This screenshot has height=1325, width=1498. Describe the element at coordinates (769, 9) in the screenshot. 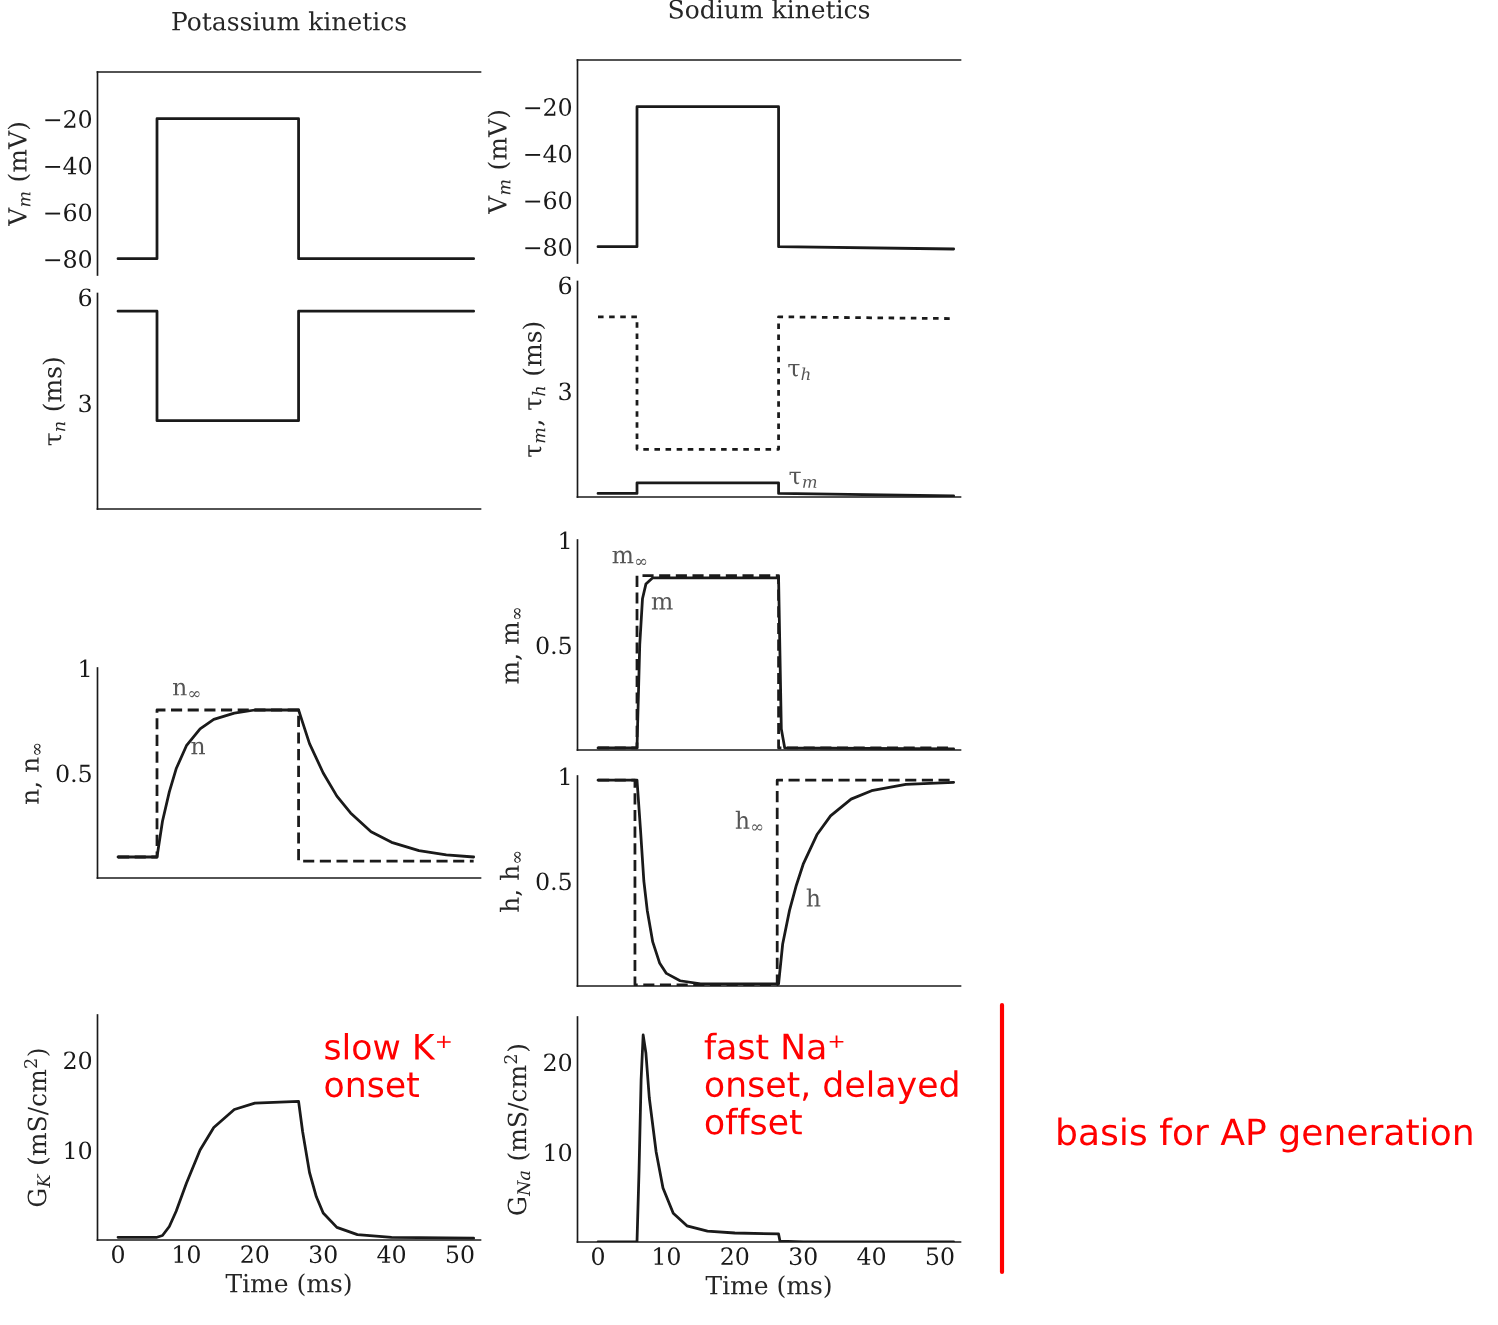

I see `chart-title: Sodium kinetics` at that location.